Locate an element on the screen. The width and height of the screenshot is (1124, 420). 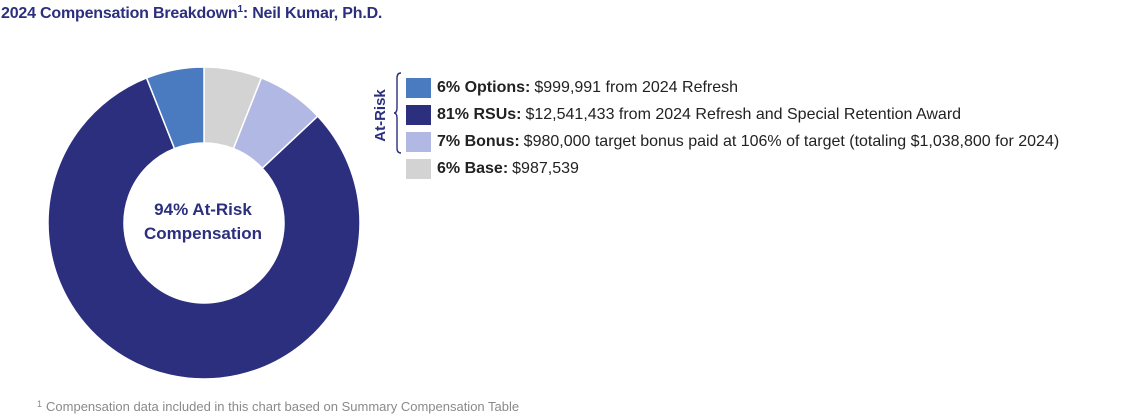
legend-bonus-bold: 7% Bonus: is located at coordinates (478, 141).